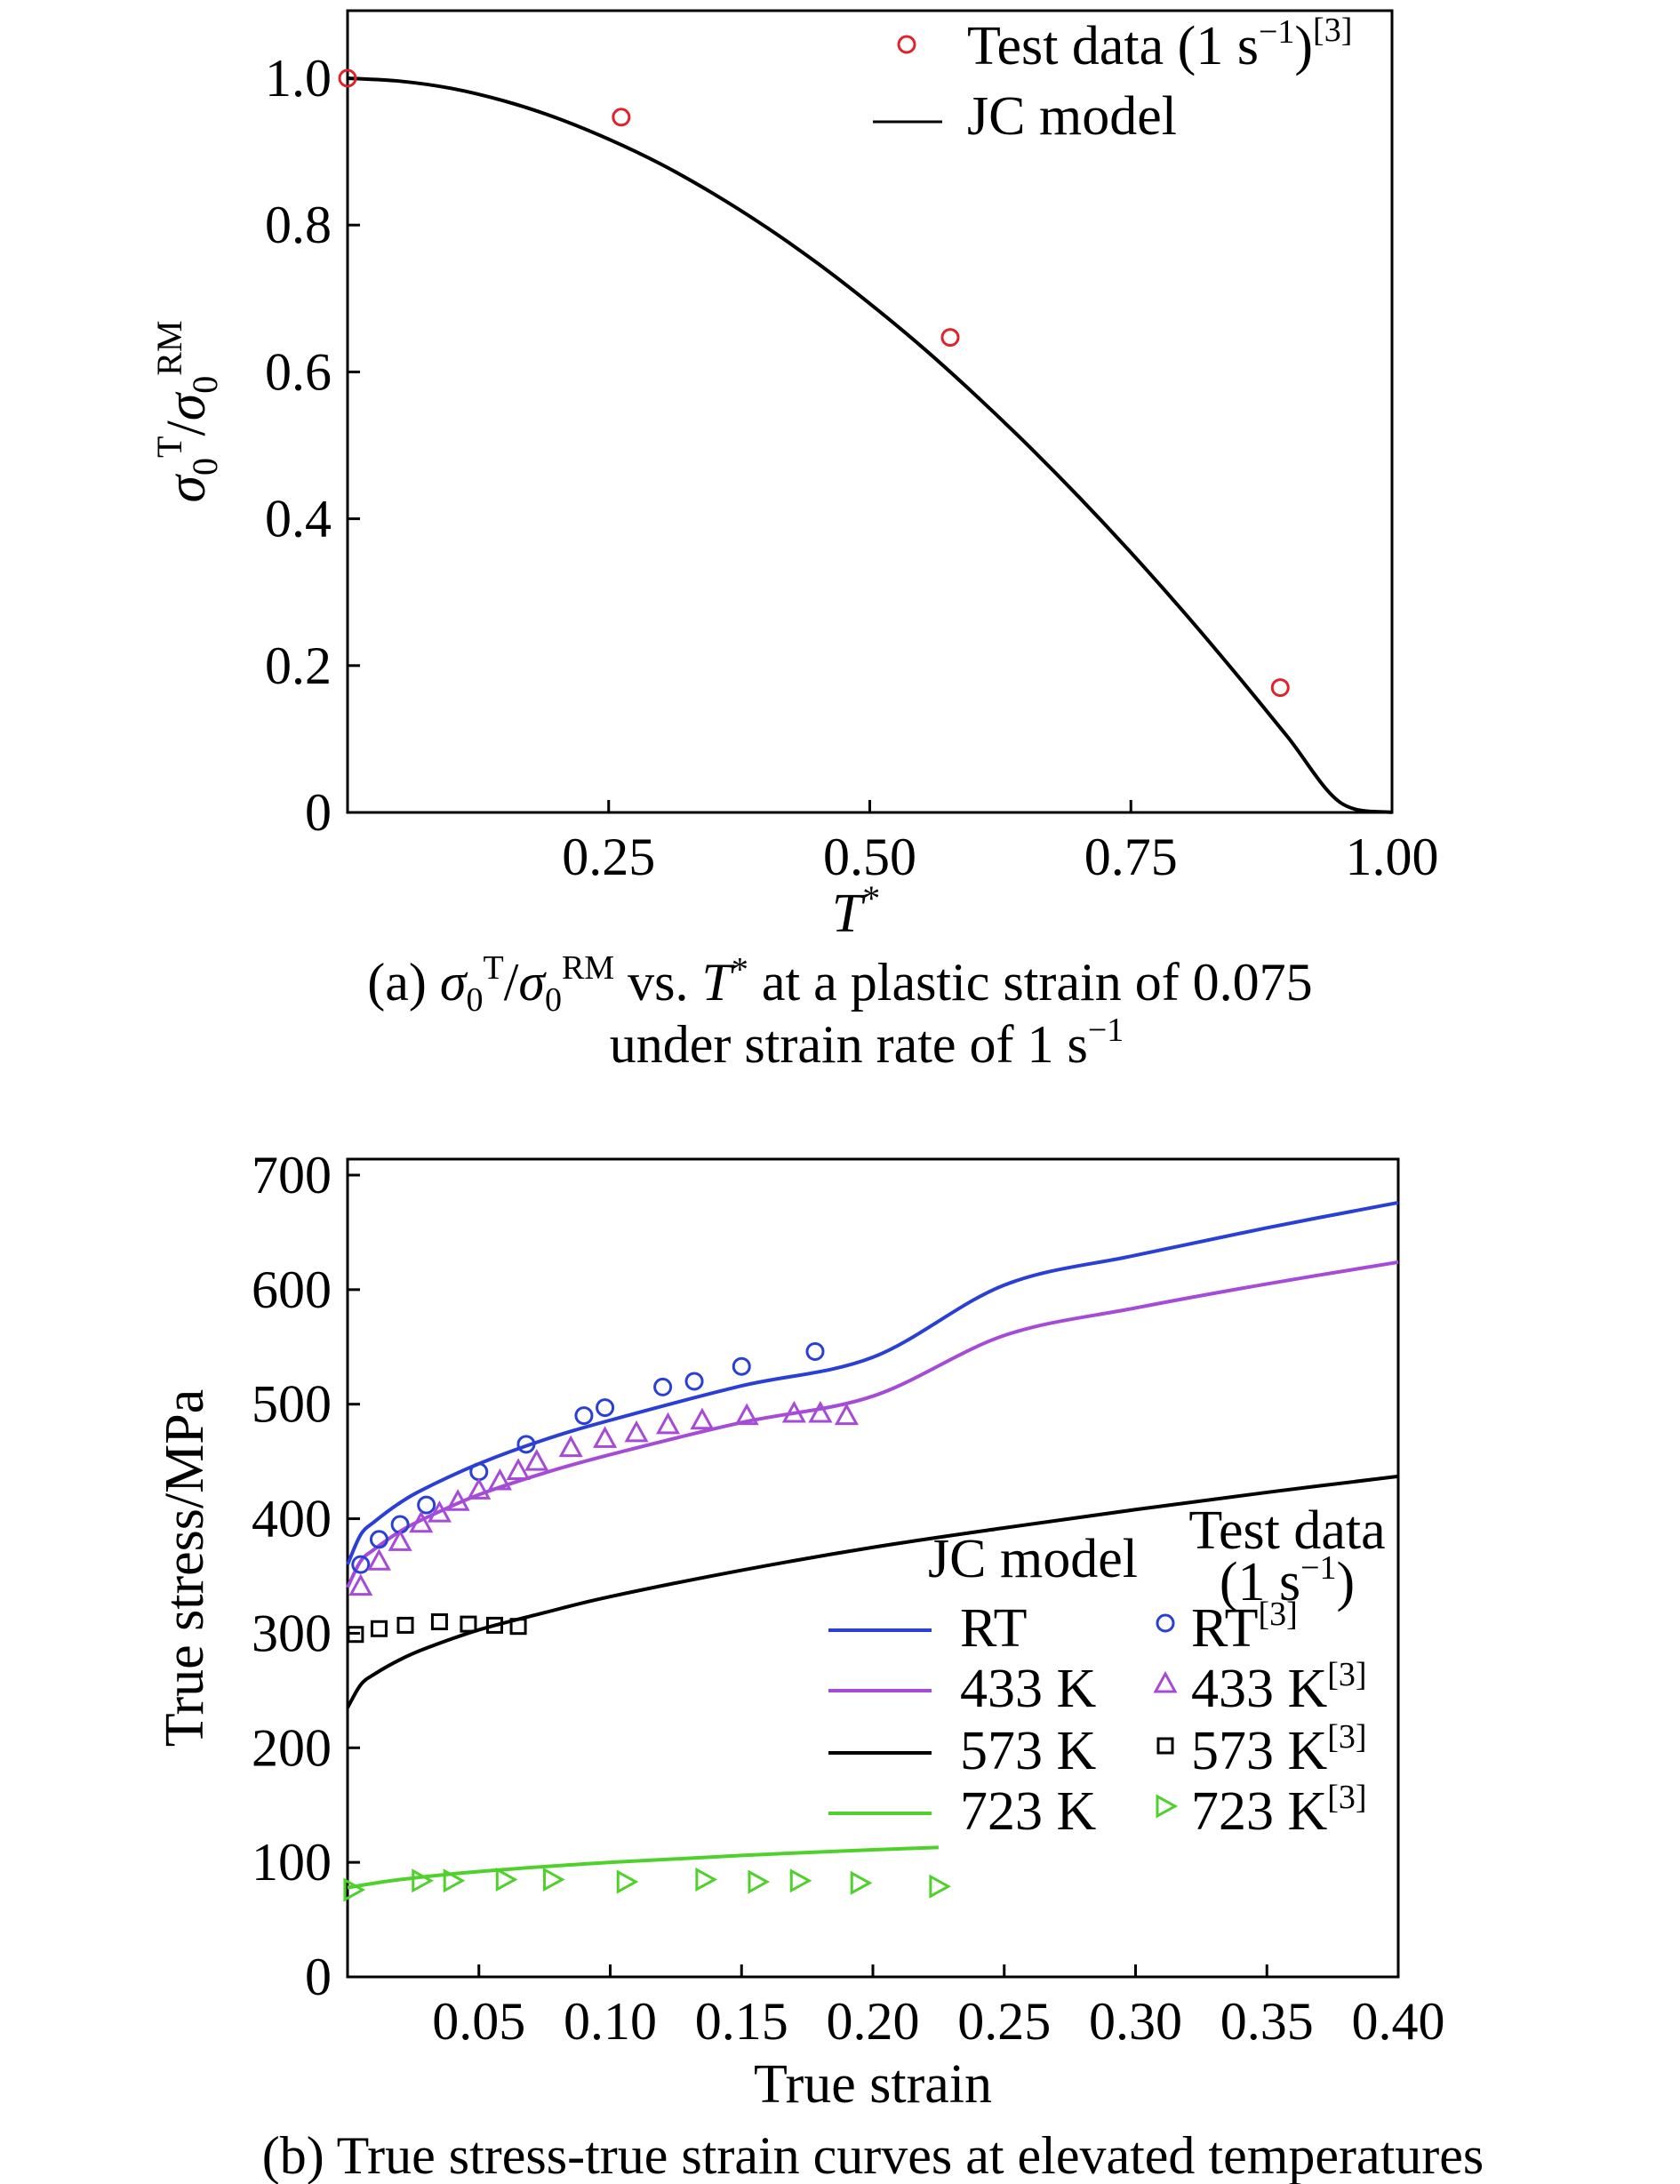 This screenshot has width=1680, height=2184. What do you see at coordinates (1398, 2021) in the screenshot?
I see `x-tick-label: 0.40` at bounding box center [1398, 2021].